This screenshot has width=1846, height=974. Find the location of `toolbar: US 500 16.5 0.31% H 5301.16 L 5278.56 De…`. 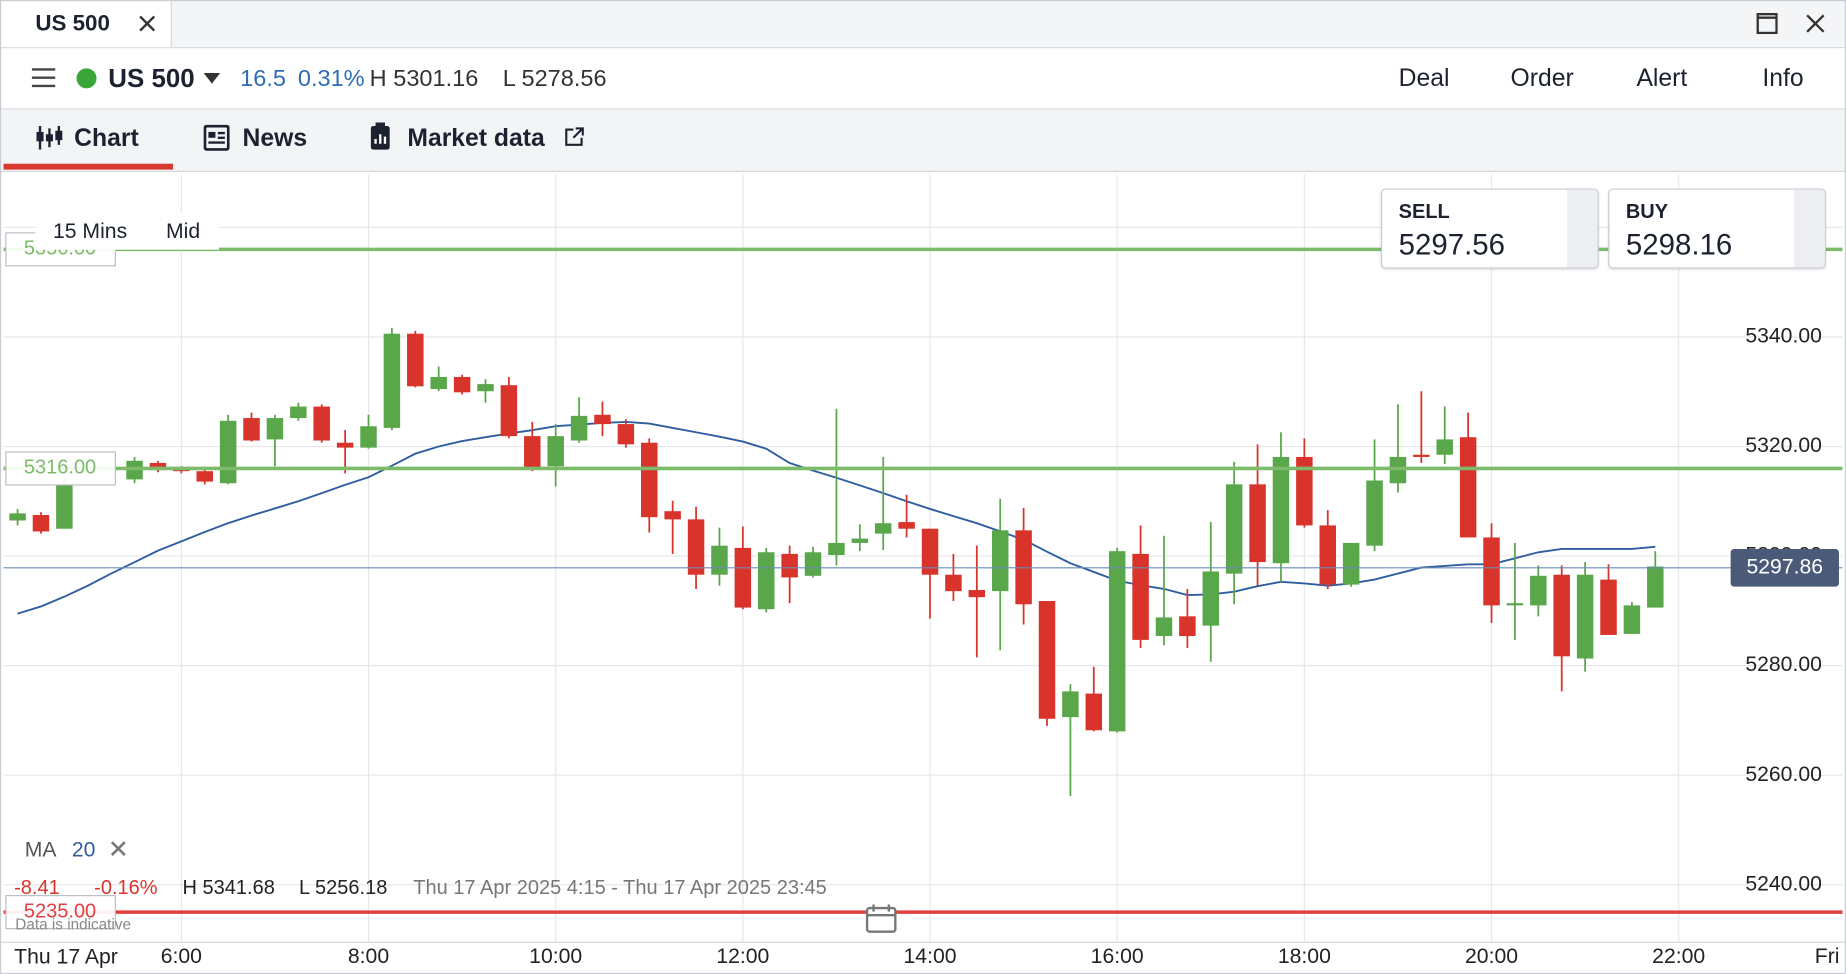

toolbar: US 500 16.5 0.31% H 5301.16 L 5278.56 De… is located at coordinates (923, 79).